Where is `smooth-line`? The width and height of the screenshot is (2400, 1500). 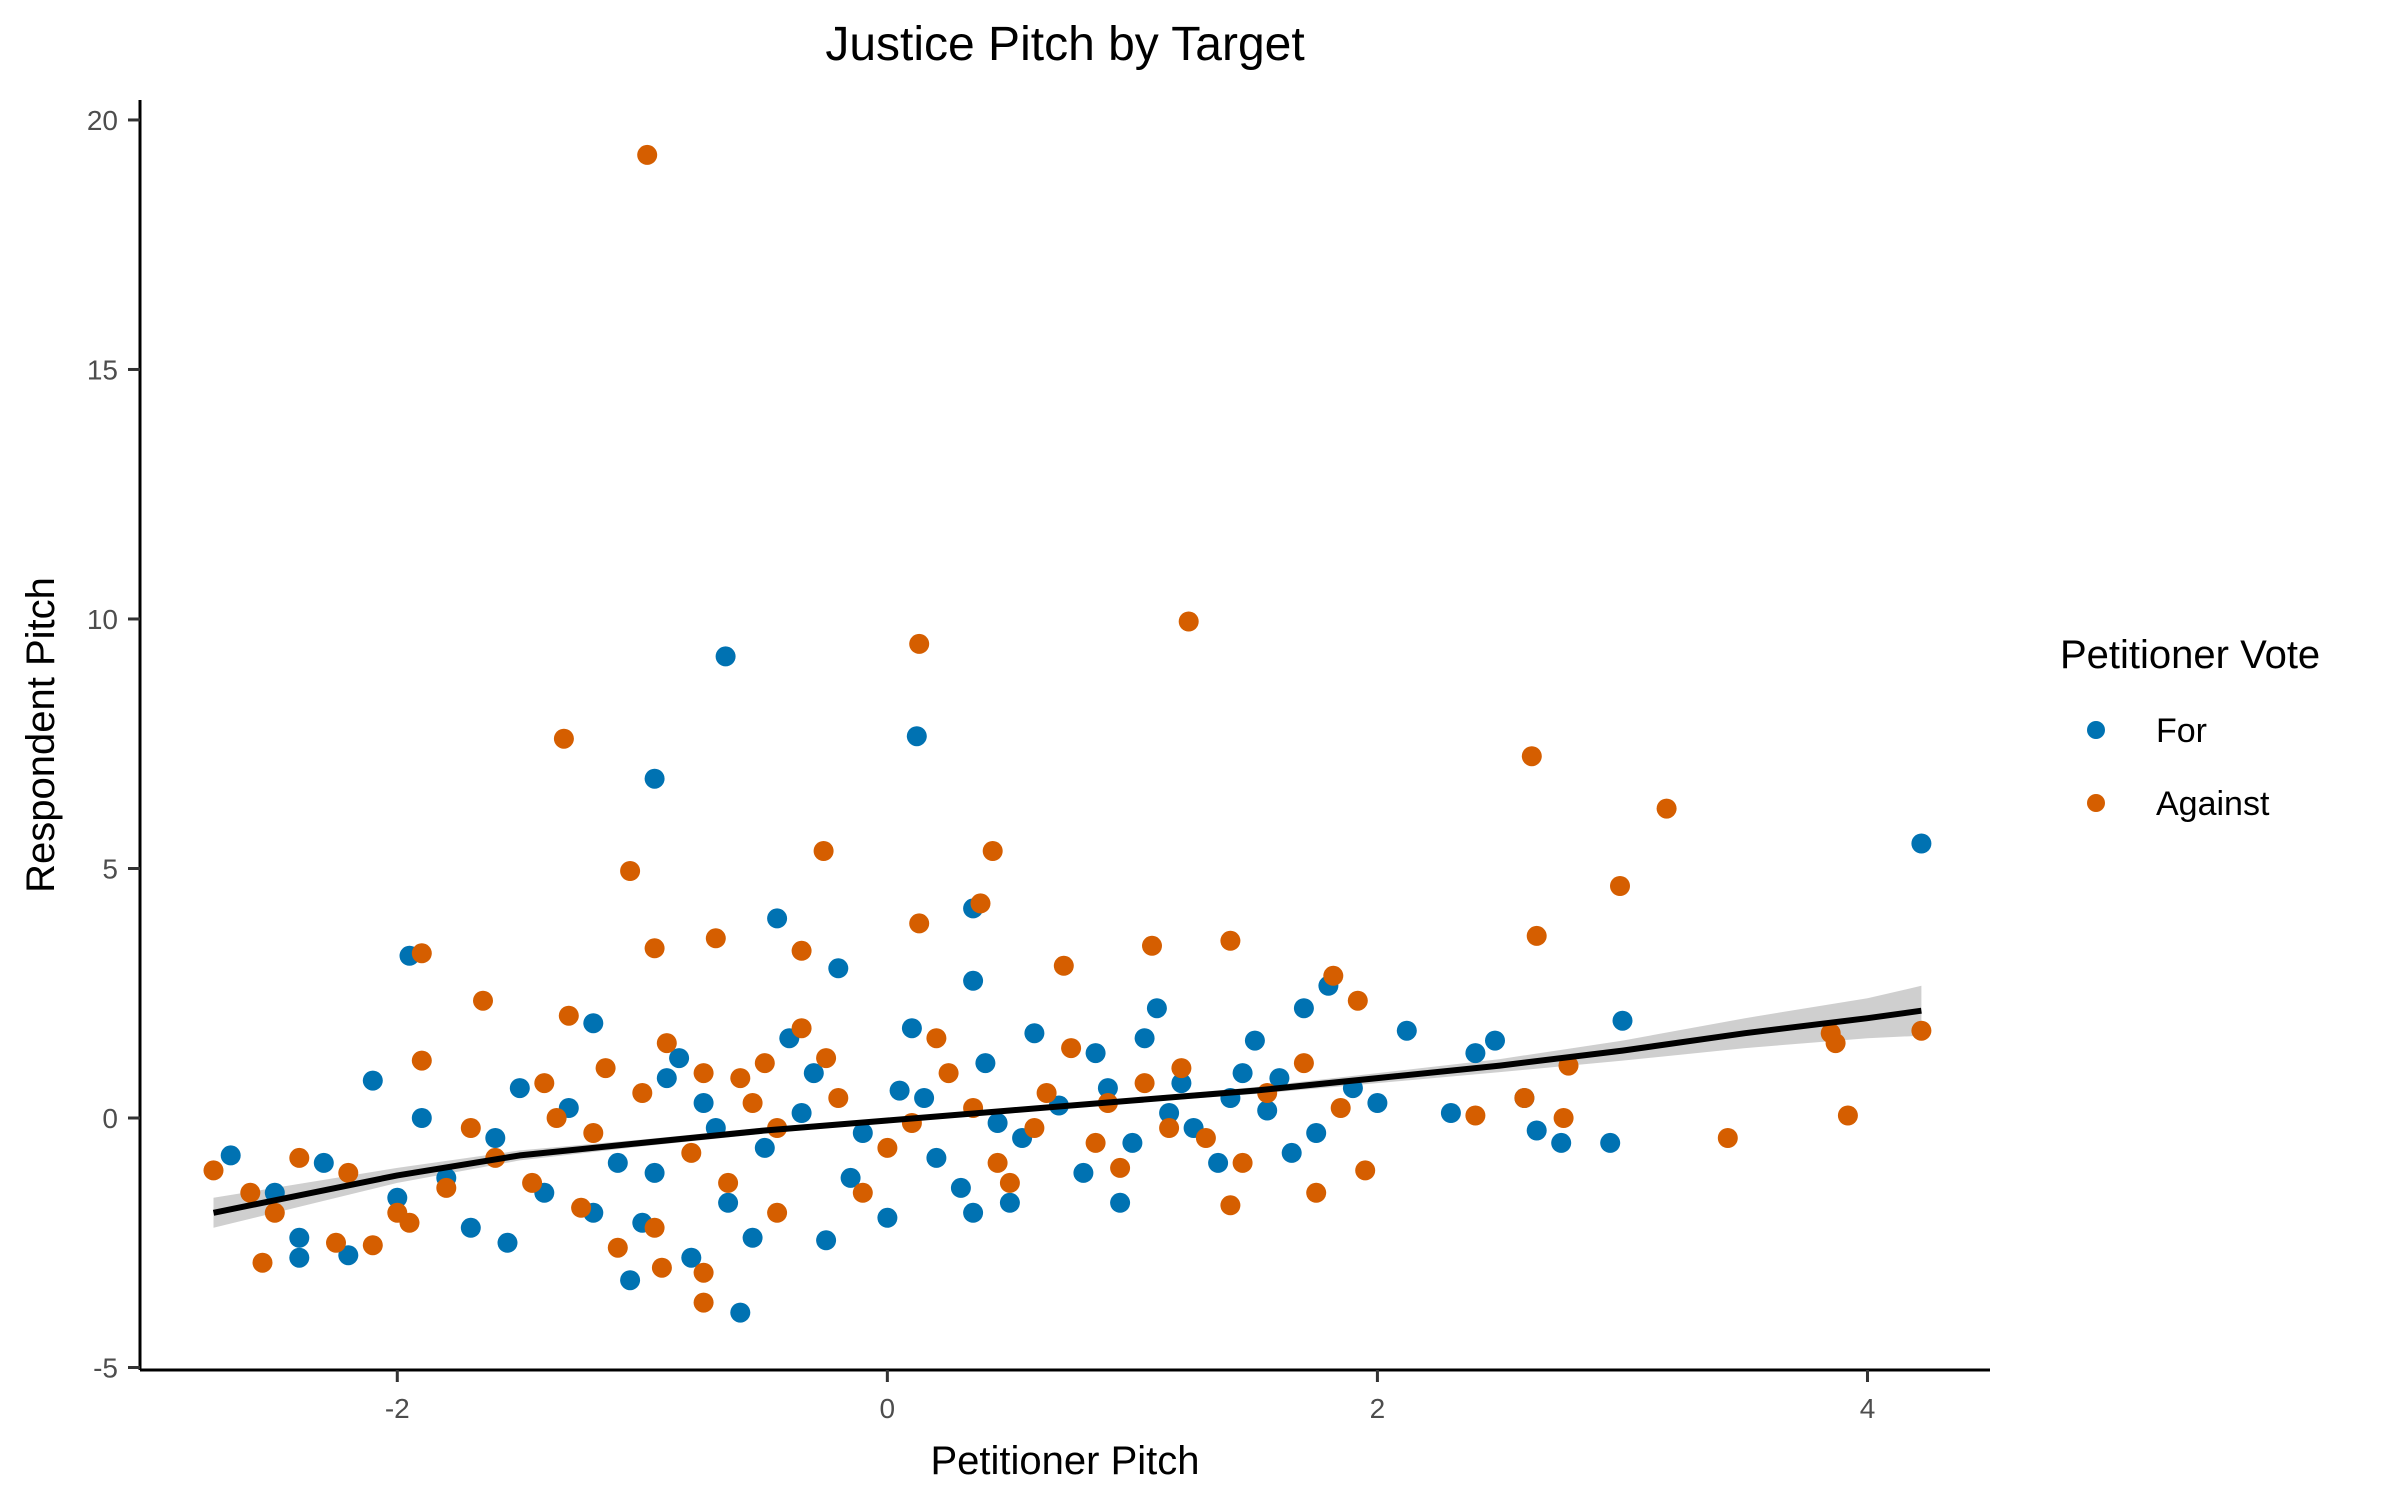 smooth-line is located at coordinates (1067, 1111).